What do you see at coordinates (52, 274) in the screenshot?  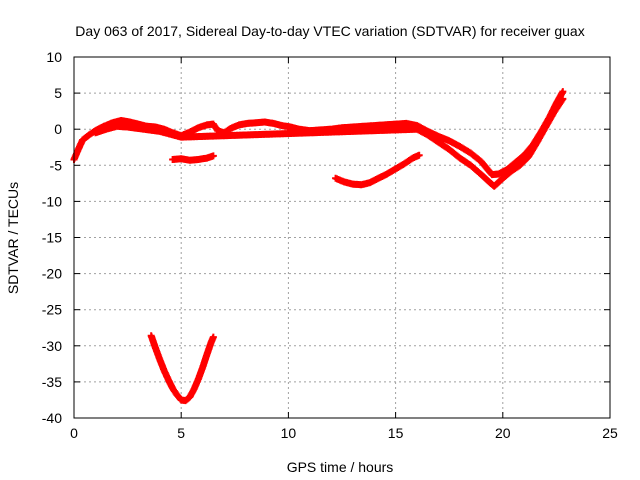 I see `y-tick-label: -20` at bounding box center [52, 274].